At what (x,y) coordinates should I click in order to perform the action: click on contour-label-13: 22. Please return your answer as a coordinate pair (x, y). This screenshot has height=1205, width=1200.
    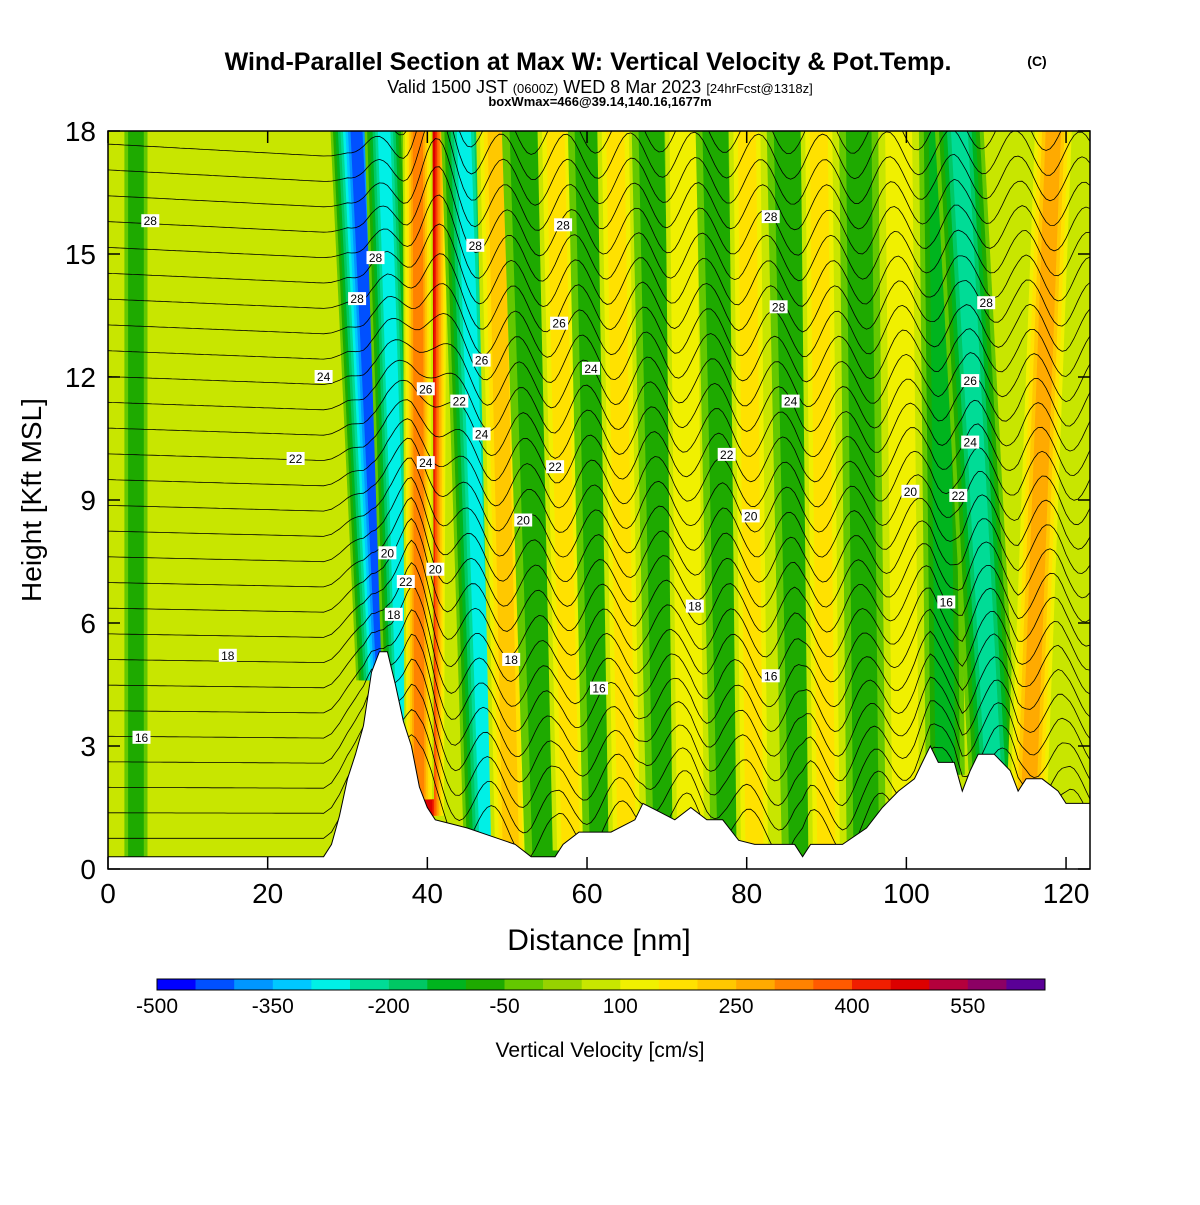
    Looking at the image, I should click on (459, 401).